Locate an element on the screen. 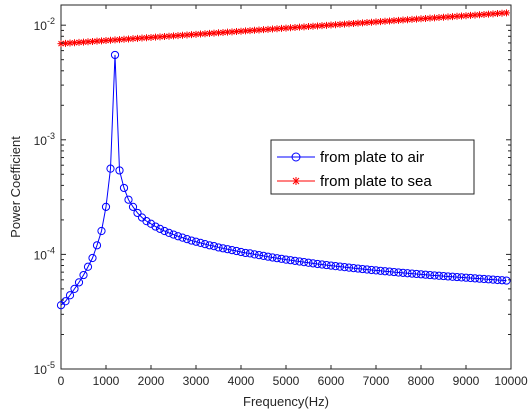 Image resolution: width=531 pixels, height=412 pixels. legend-marker-sea is located at coordinates (296, 181).